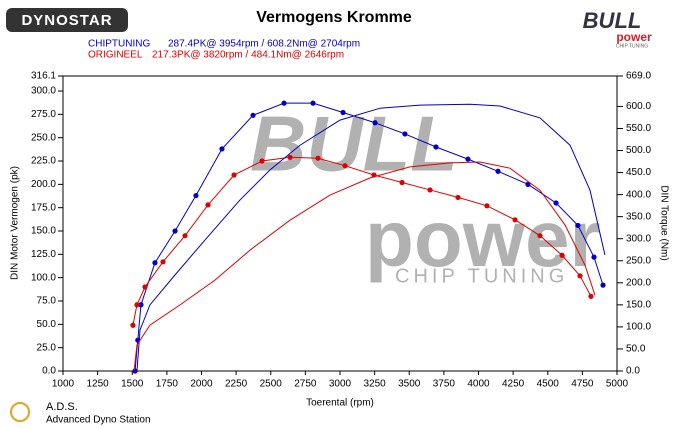 The image size is (694, 428). What do you see at coordinates (334, 17) in the screenshot?
I see `chart-title: Vermogens Kromme` at bounding box center [334, 17].